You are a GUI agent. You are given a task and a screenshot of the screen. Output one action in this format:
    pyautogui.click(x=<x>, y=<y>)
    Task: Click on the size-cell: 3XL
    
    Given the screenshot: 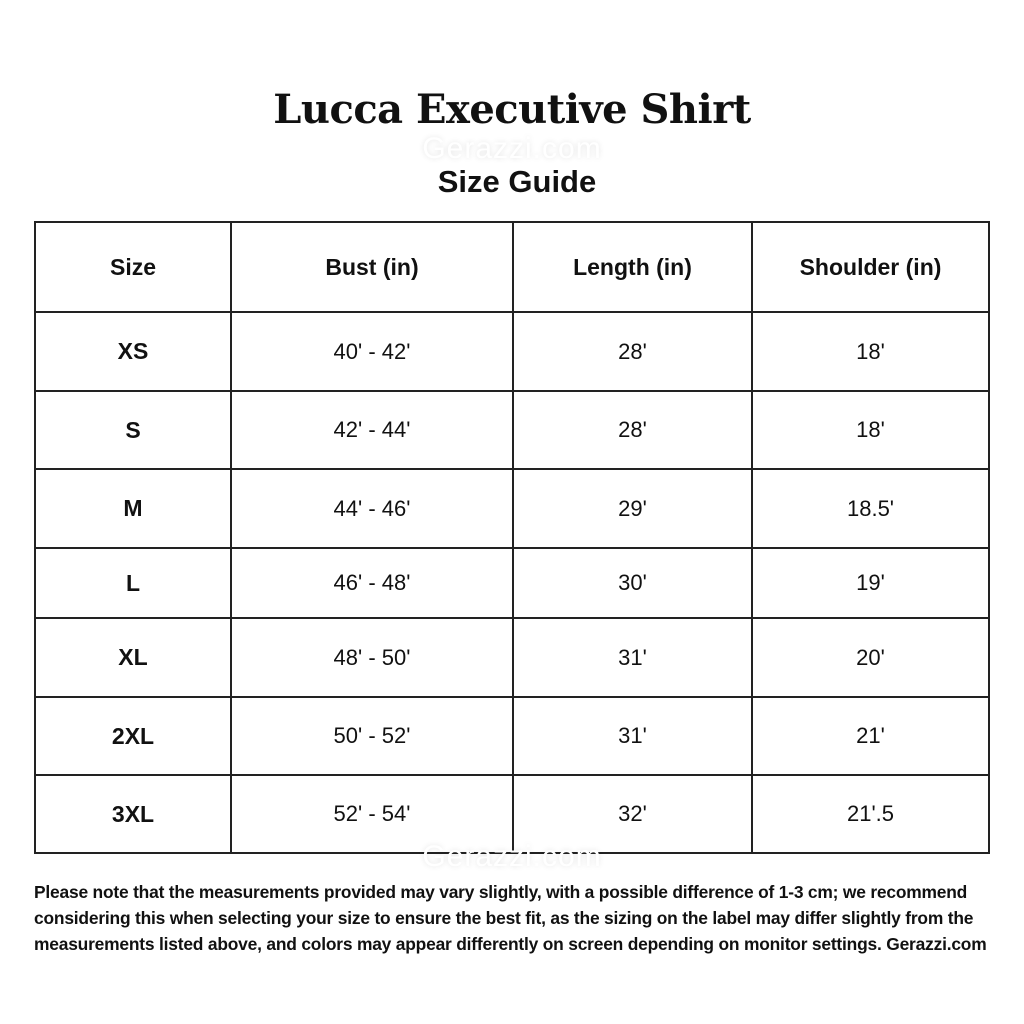 What is the action you would take?
    pyautogui.click(x=133, y=814)
    